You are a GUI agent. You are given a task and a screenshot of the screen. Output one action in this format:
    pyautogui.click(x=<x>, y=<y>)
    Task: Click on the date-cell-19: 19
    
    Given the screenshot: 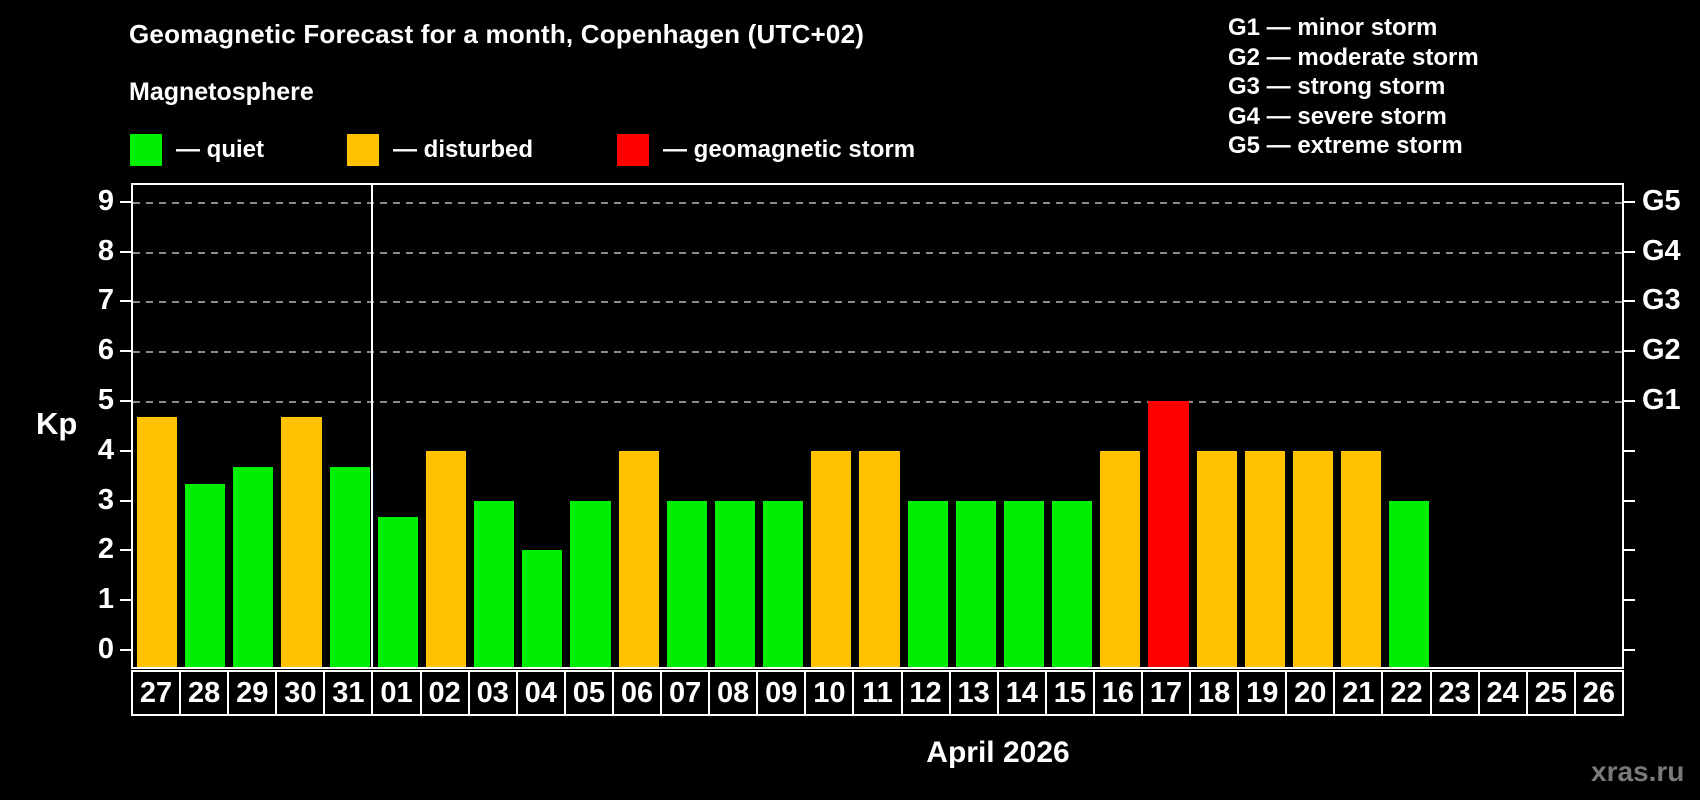 What is the action you would take?
    pyautogui.click(x=1261, y=693)
    